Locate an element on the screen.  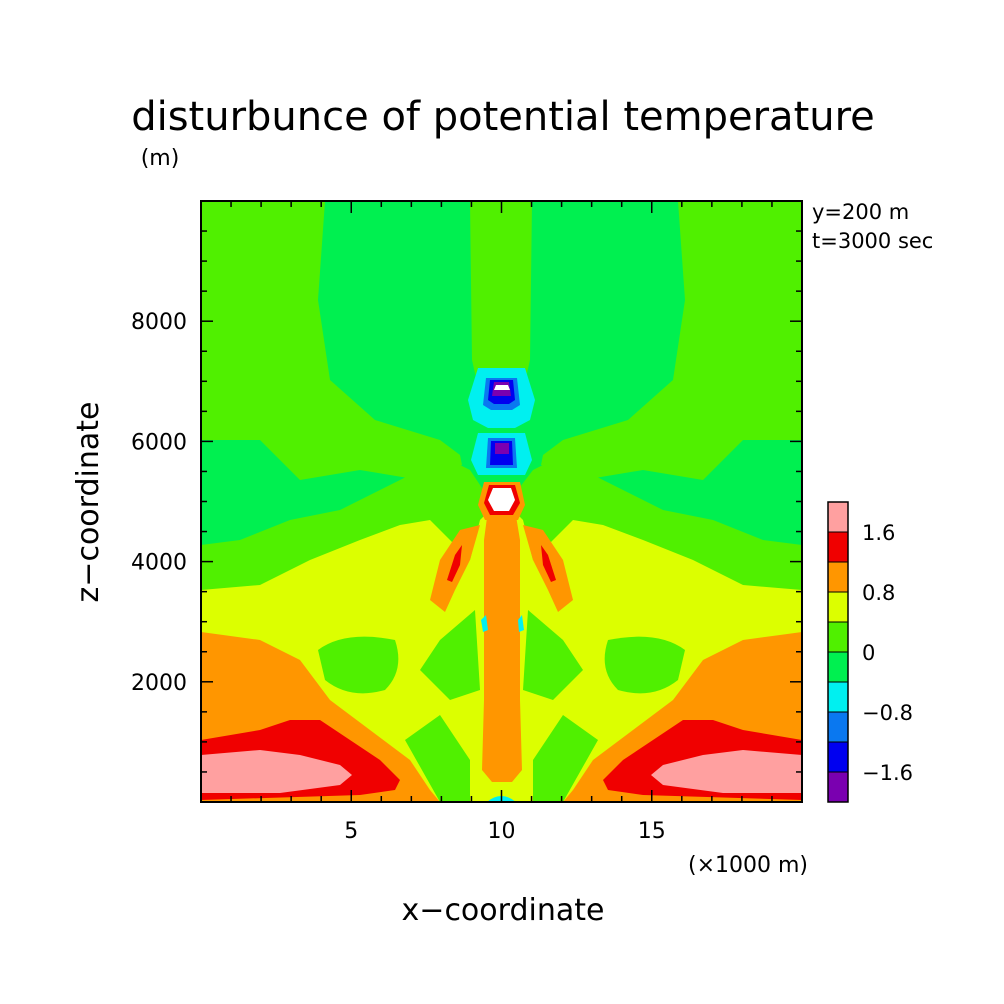
y-axis-label: z−coordinate is located at coordinates (88, 502).